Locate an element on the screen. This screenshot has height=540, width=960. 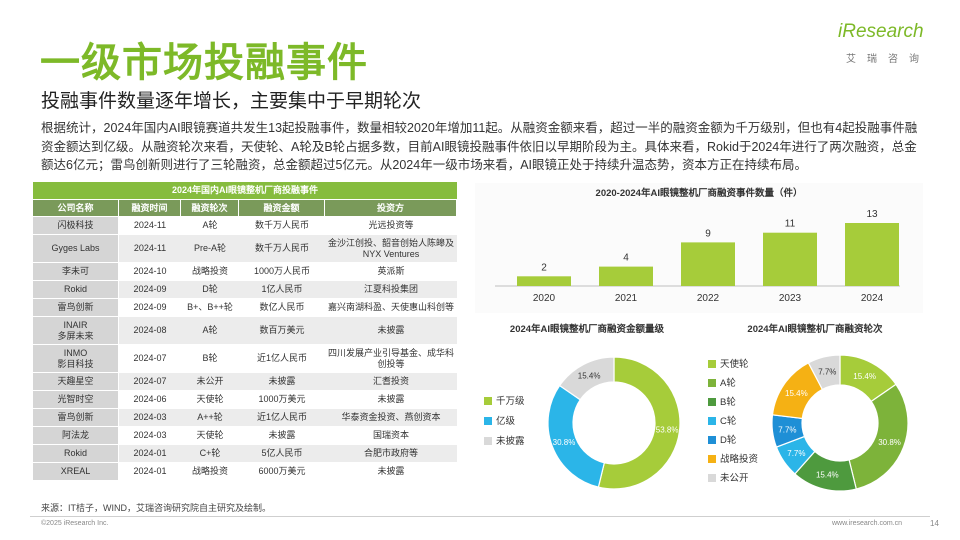
donut-title: 2024年AI眼镜整机厂商融资轮次 is located at coordinates (815, 329).